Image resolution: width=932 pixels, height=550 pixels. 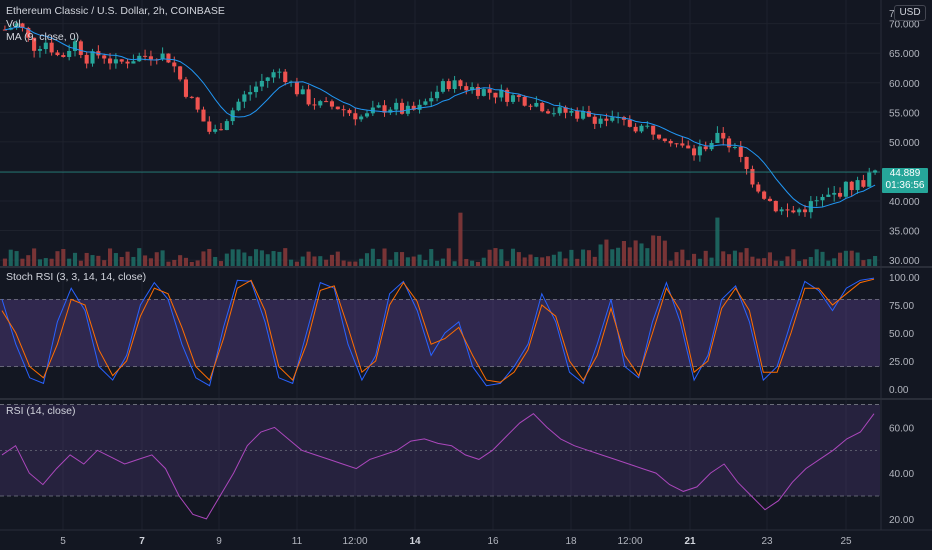 What do you see at coordinates (493, 541) in the screenshot?
I see `x-tick-label: 16` at bounding box center [493, 541].